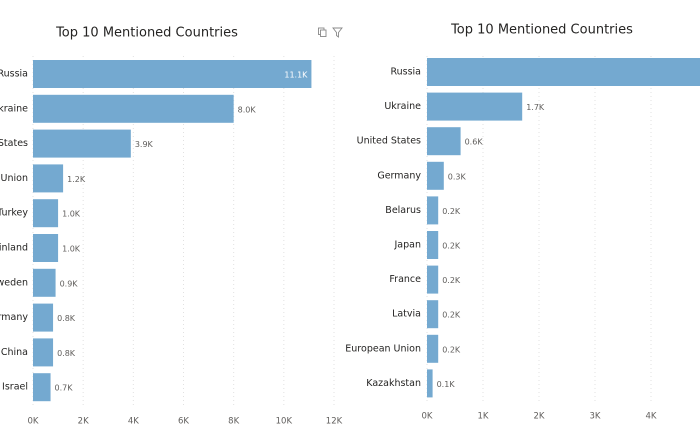 This screenshot has height=441, width=700. I want to click on category-label: Israel, so click(15, 387).